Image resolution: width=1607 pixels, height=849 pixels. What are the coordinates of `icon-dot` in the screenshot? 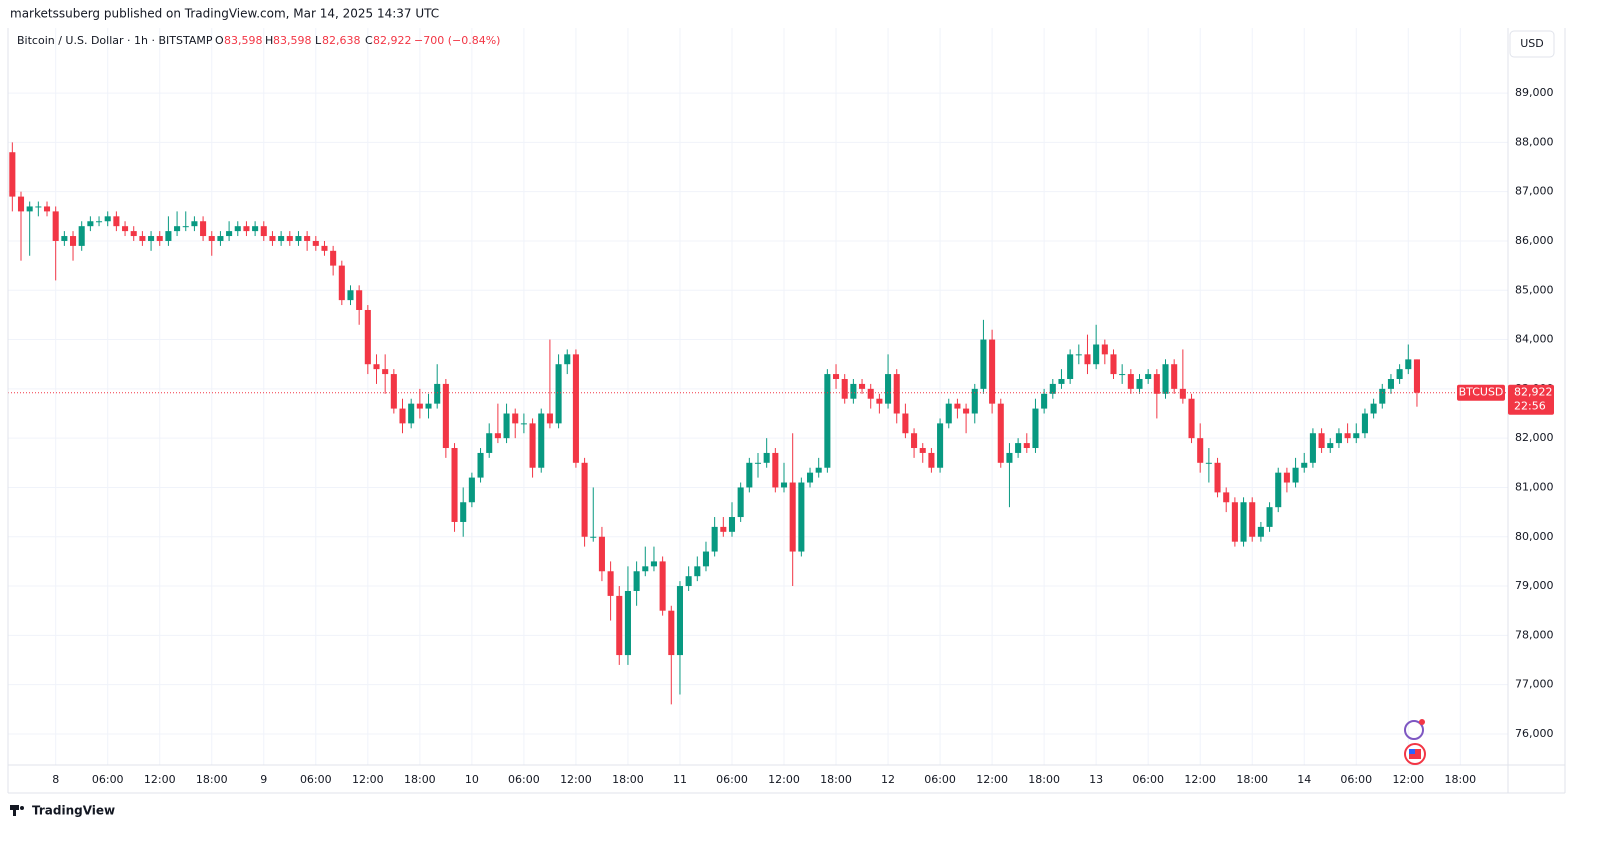 It's located at (1422, 722).